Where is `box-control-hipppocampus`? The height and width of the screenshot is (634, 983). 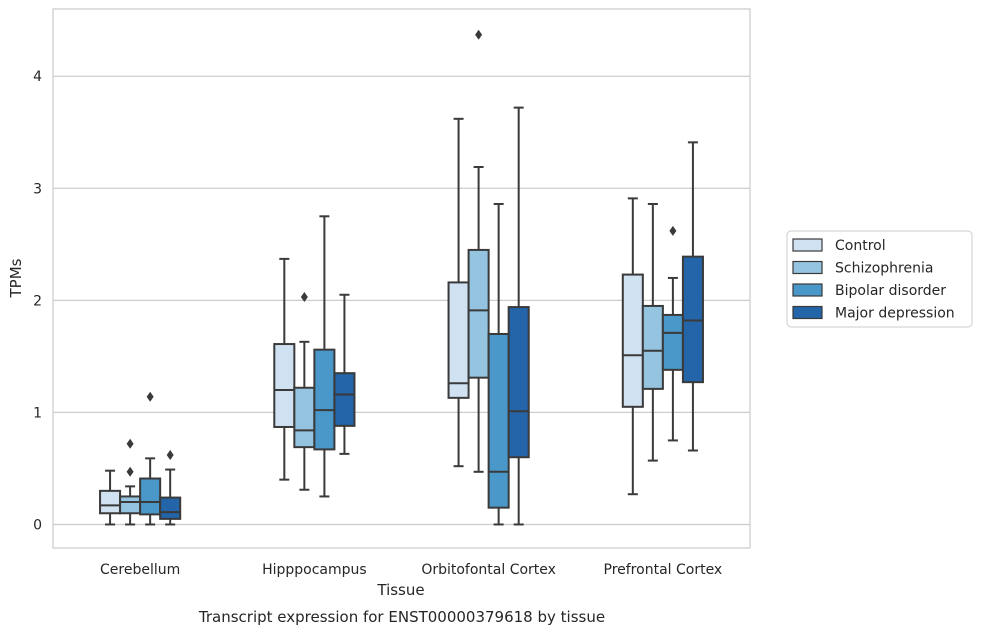 box-control-hipppocampus is located at coordinates (284, 369).